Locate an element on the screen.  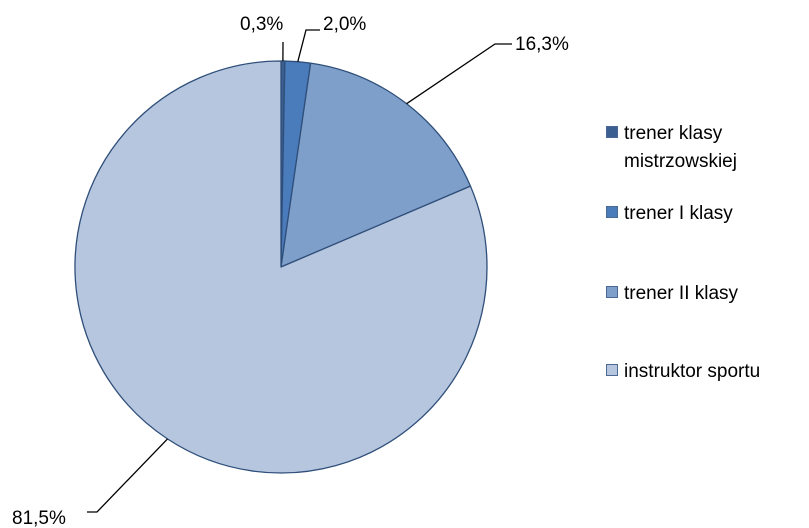
legend-item: trener klasy mistrzowskiej is located at coordinates (700, 148).